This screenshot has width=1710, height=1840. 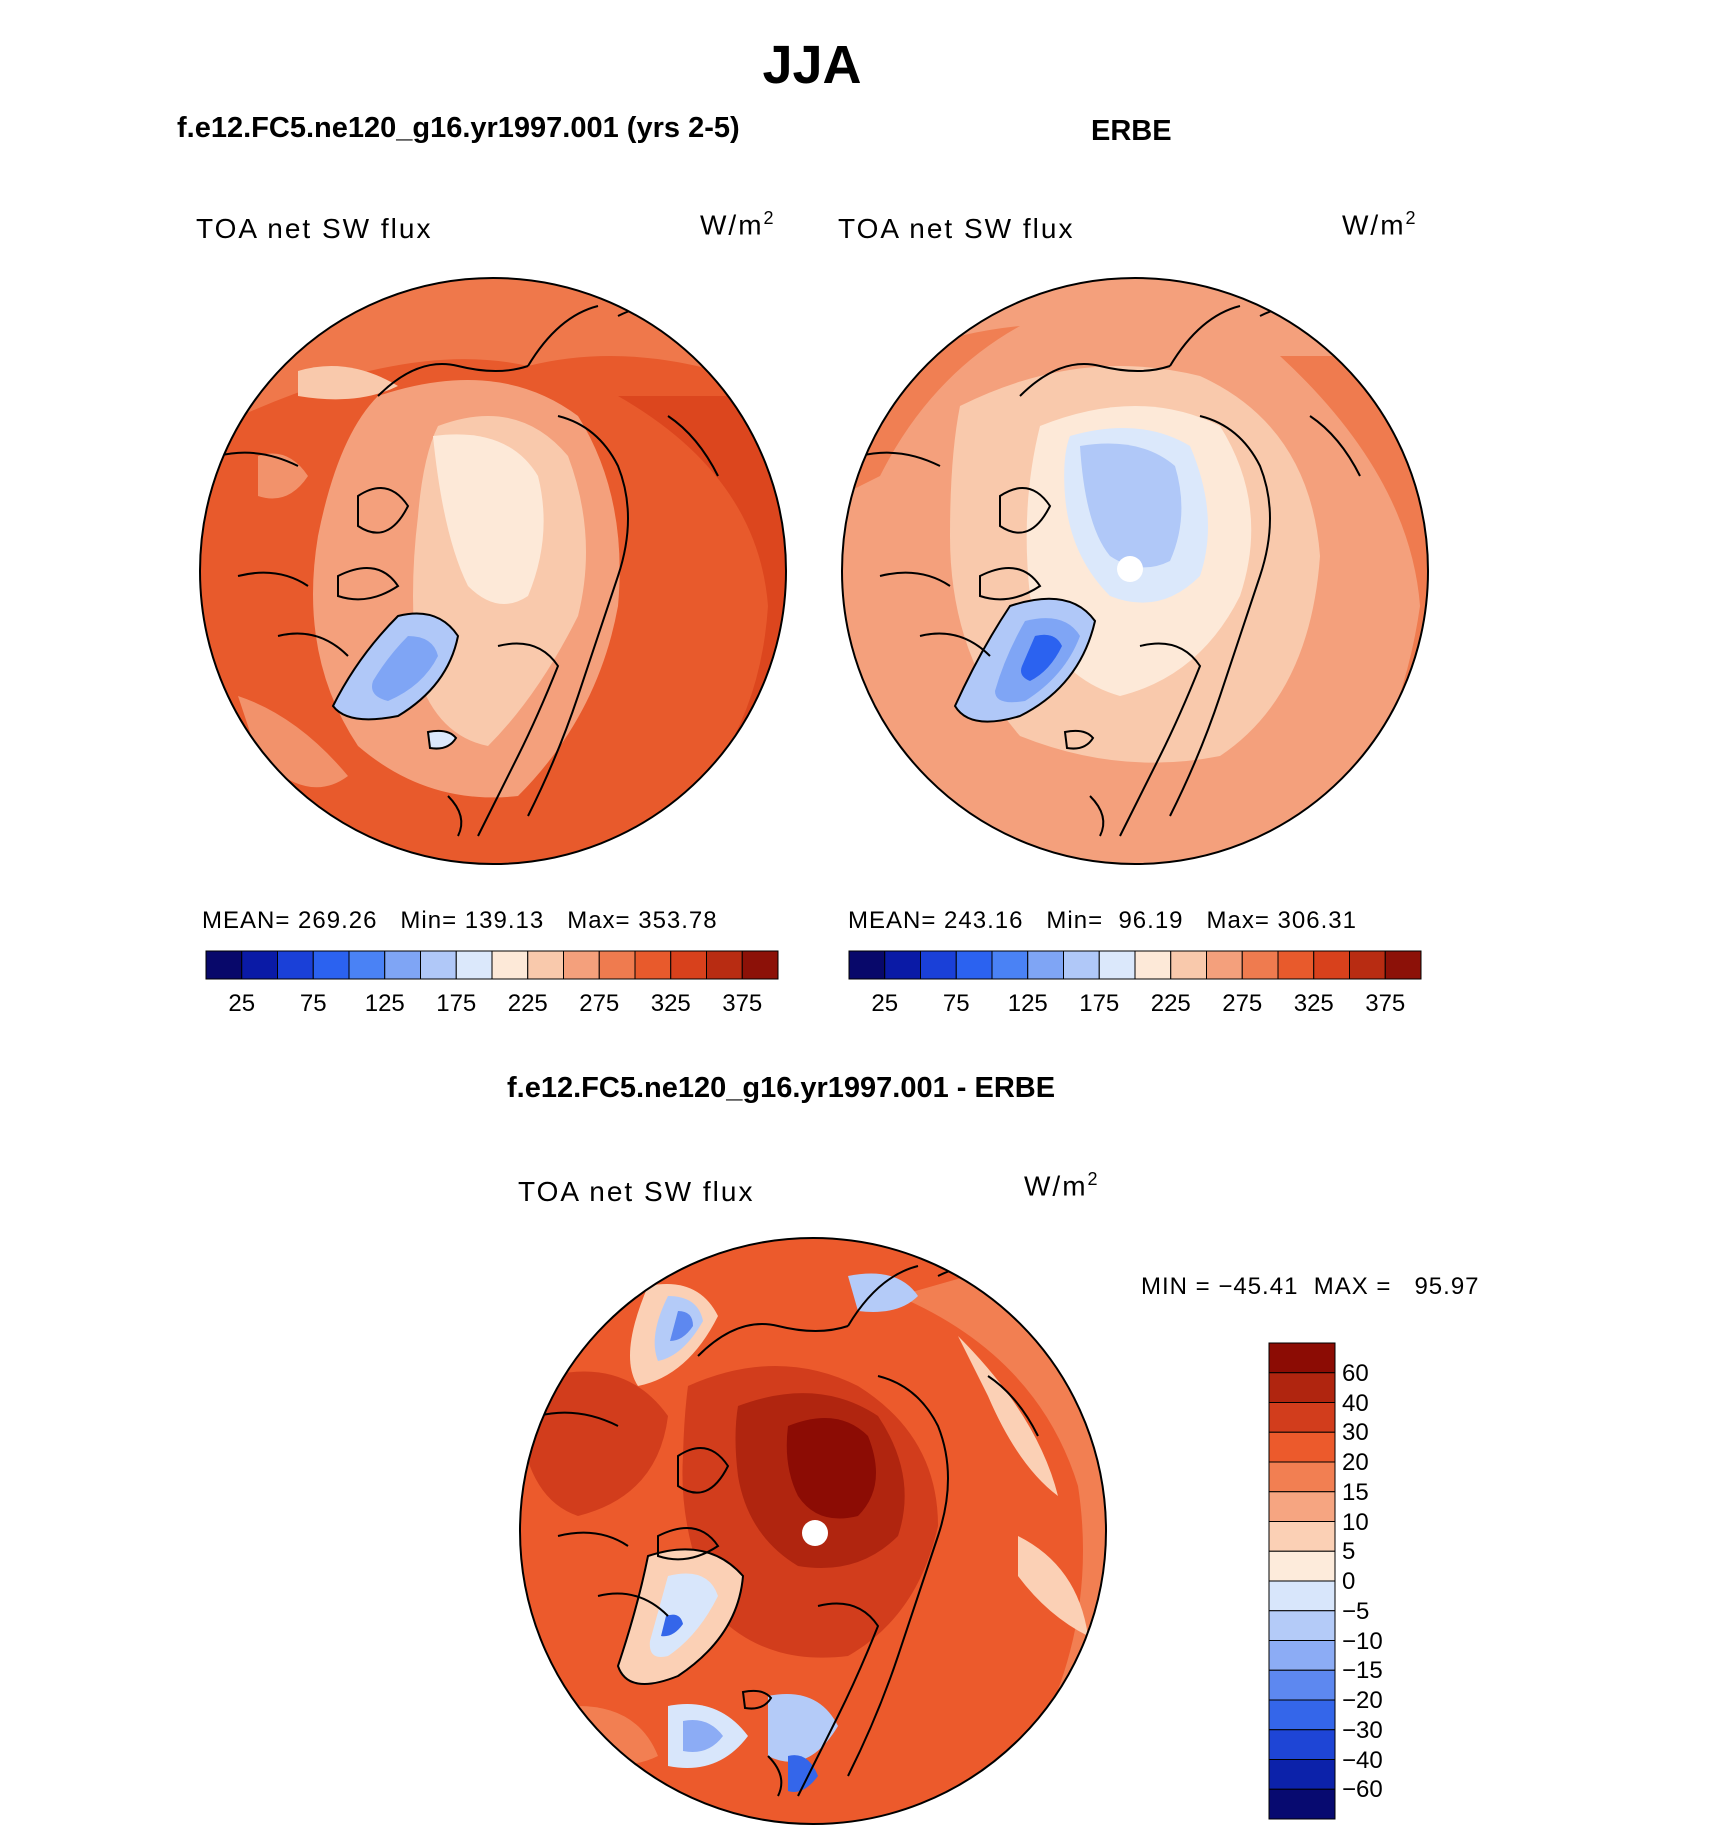 I want to click on colorbar-tick-label: 5, so click(x=1349, y=1552).